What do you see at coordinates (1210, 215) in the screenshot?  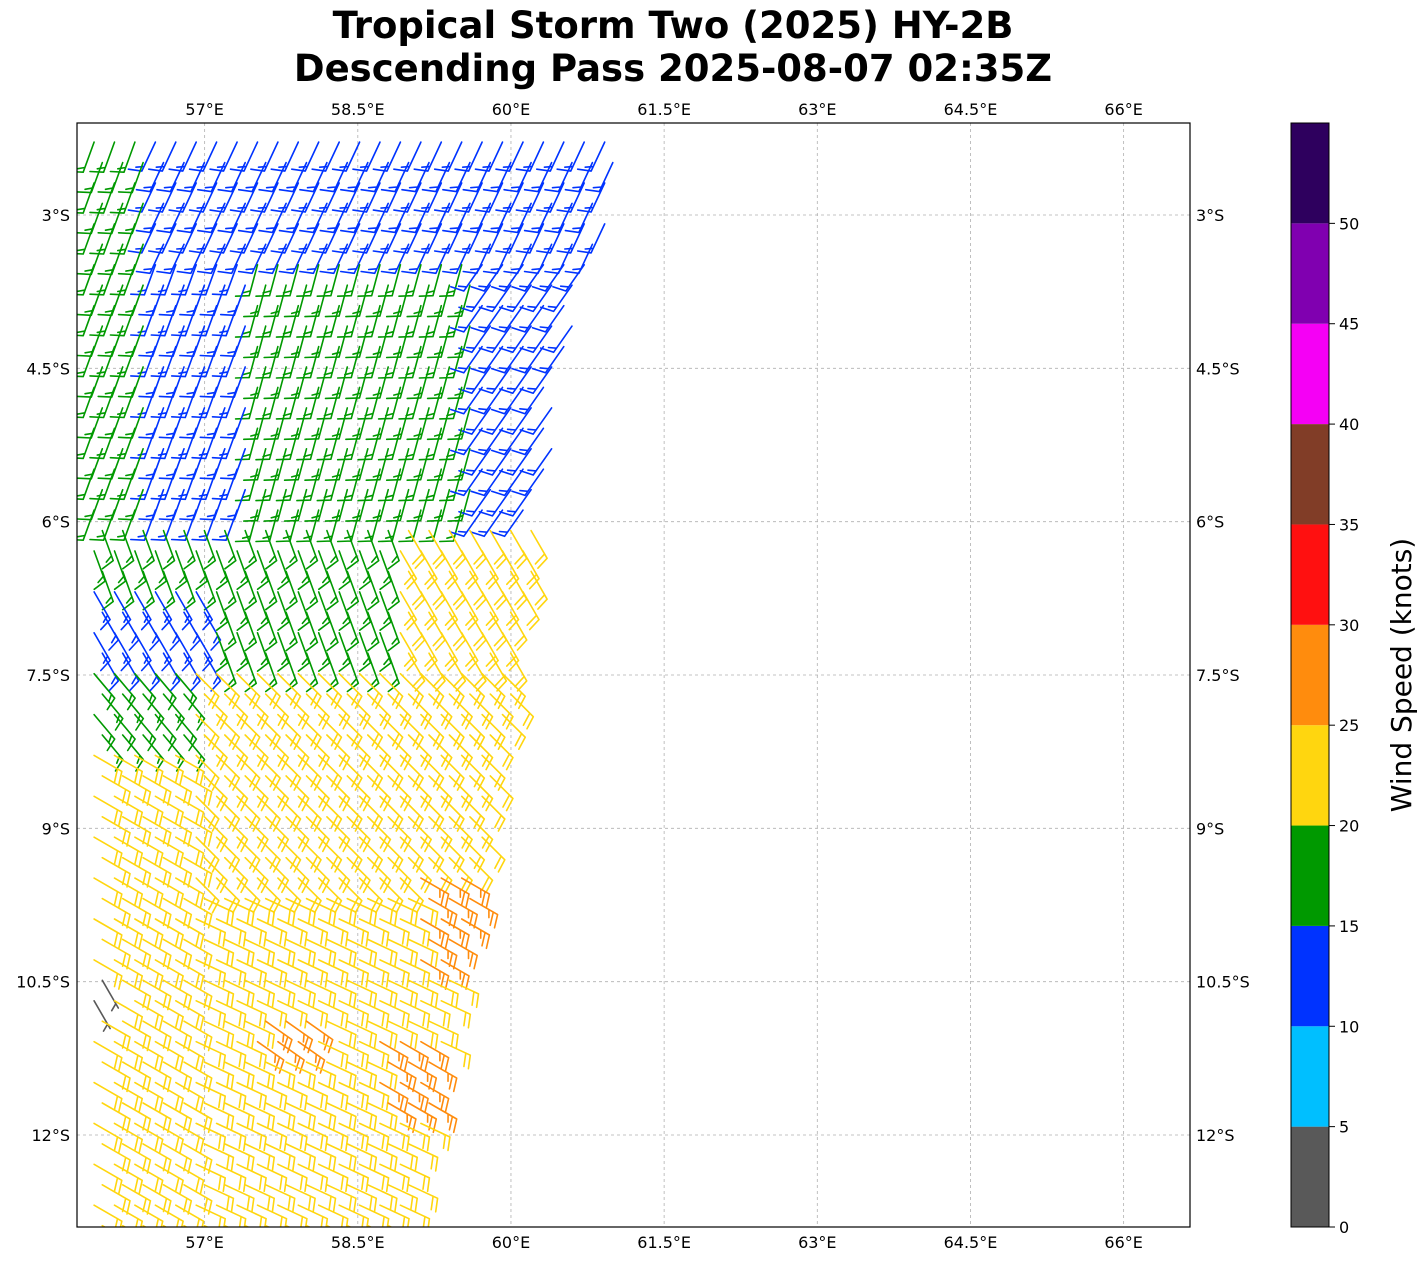 I see `lat-tick-label-right: 3°S` at bounding box center [1210, 215].